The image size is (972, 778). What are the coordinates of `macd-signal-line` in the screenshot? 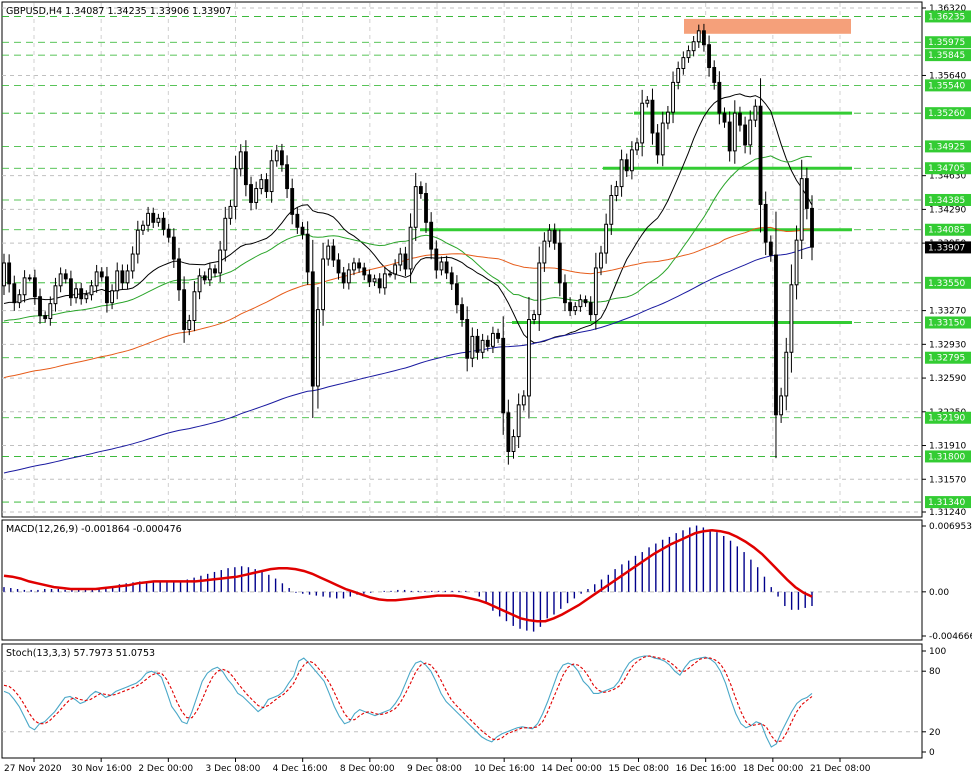 It's located at (408, 576).